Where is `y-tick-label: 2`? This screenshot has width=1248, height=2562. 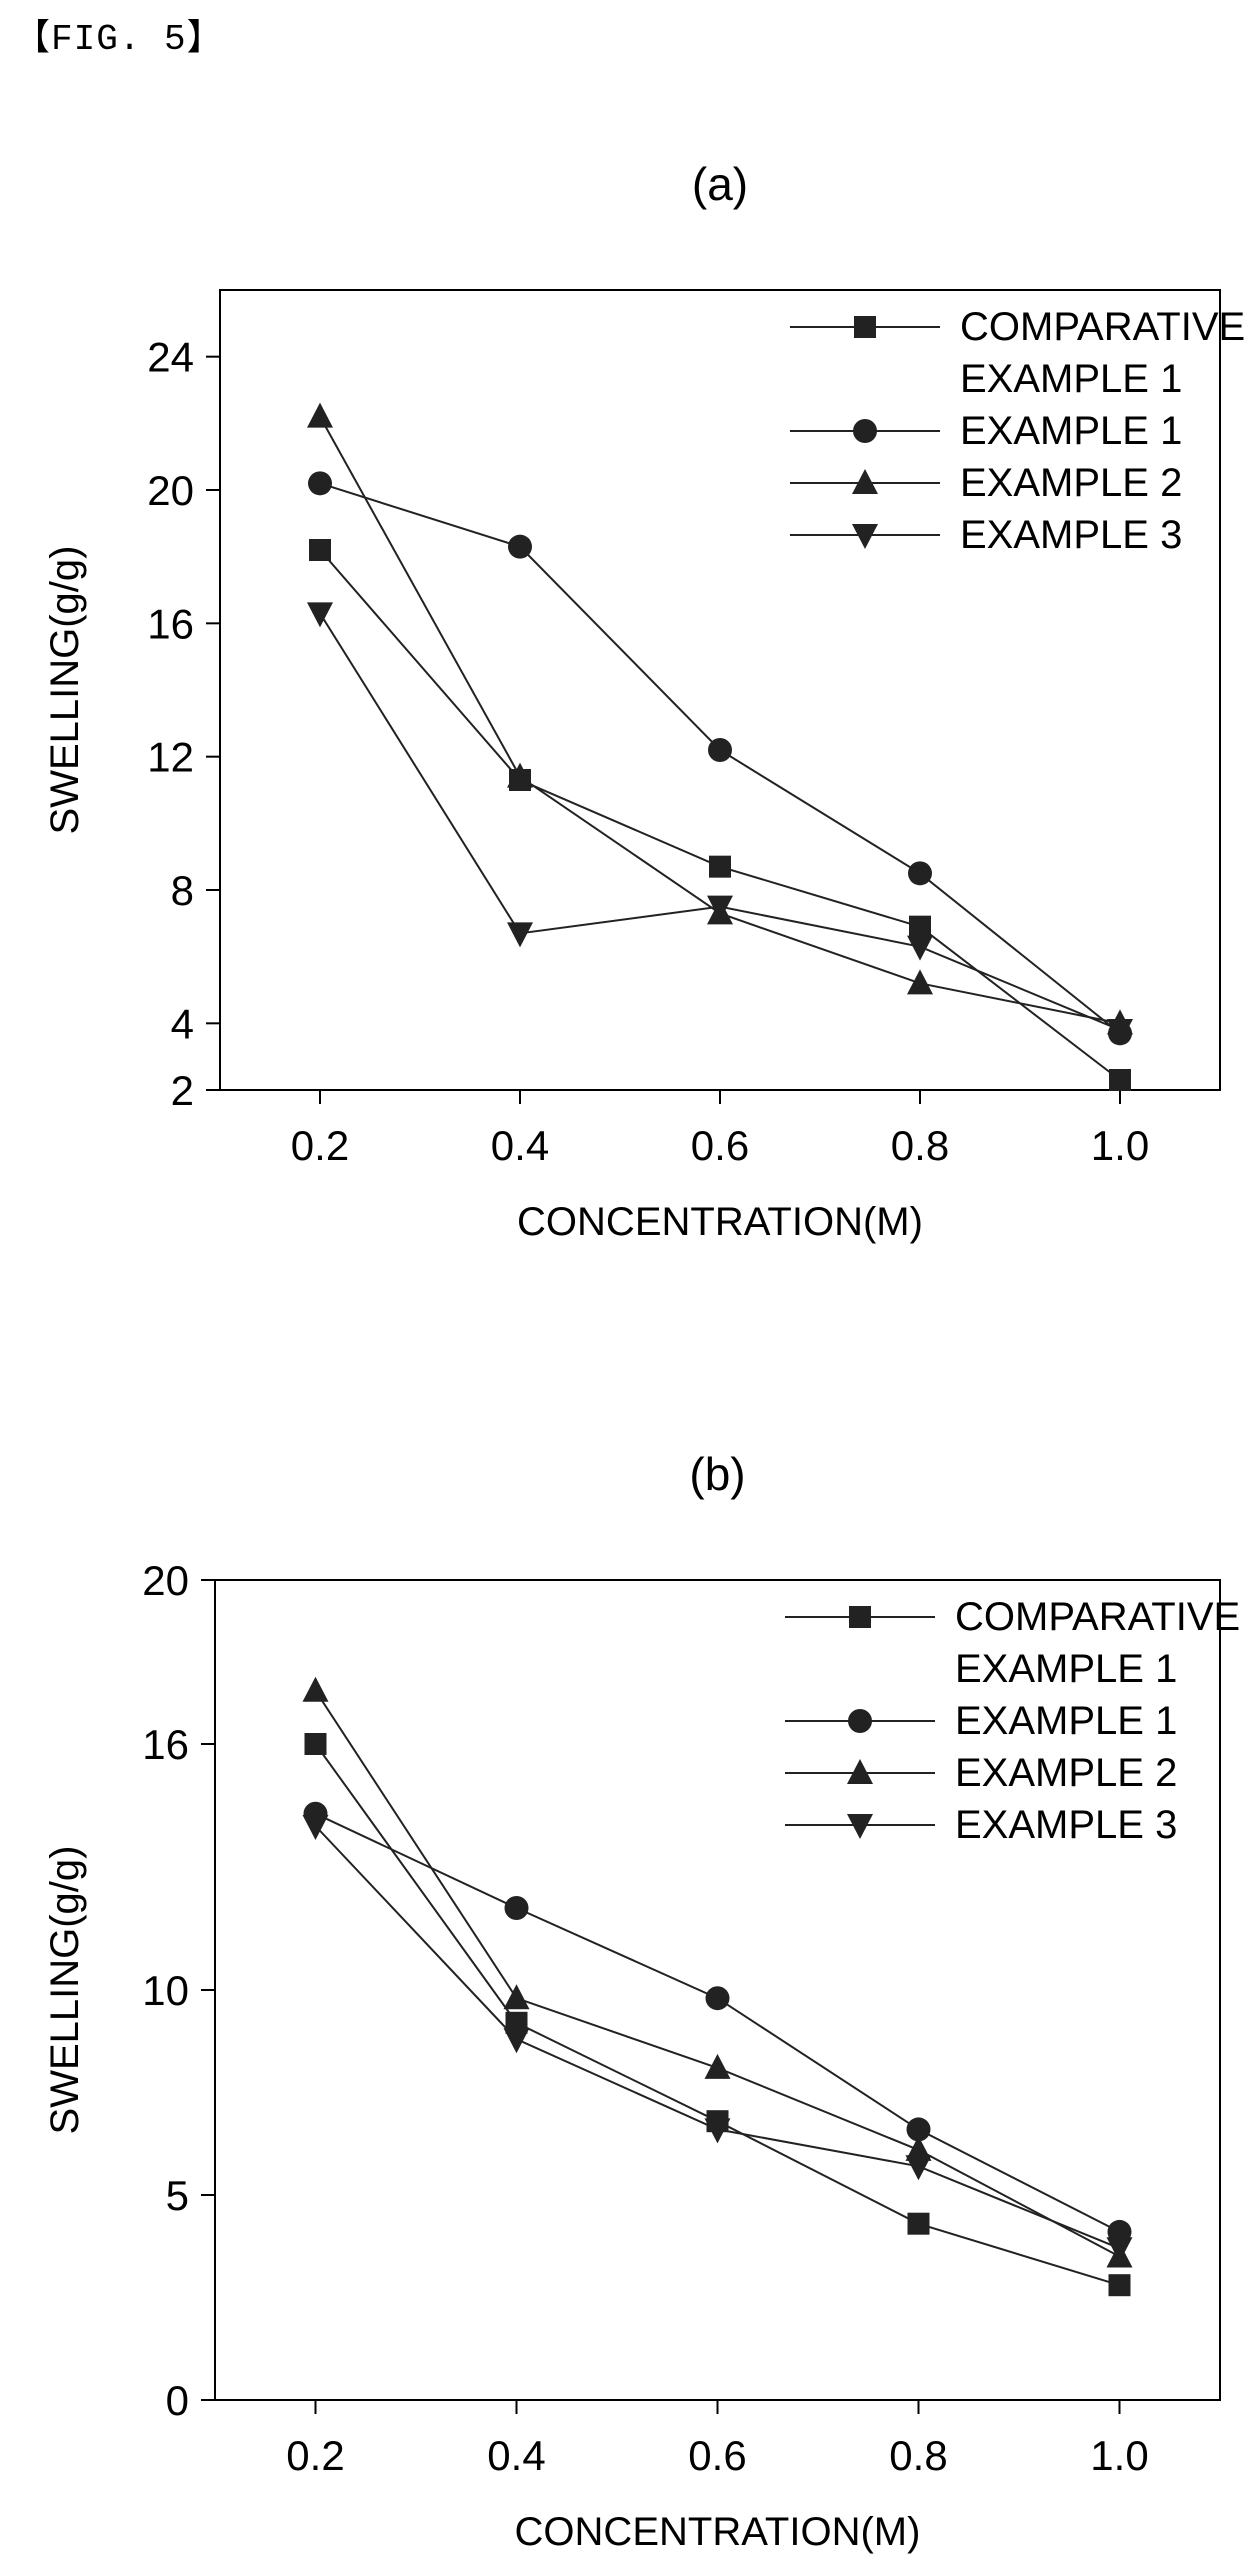 y-tick-label: 2 is located at coordinates (182, 1090).